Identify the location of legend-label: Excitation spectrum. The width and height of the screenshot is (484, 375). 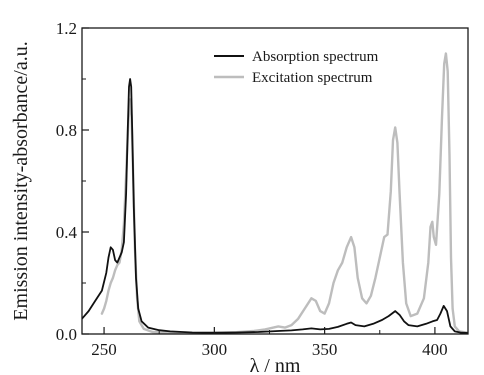
(312, 78).